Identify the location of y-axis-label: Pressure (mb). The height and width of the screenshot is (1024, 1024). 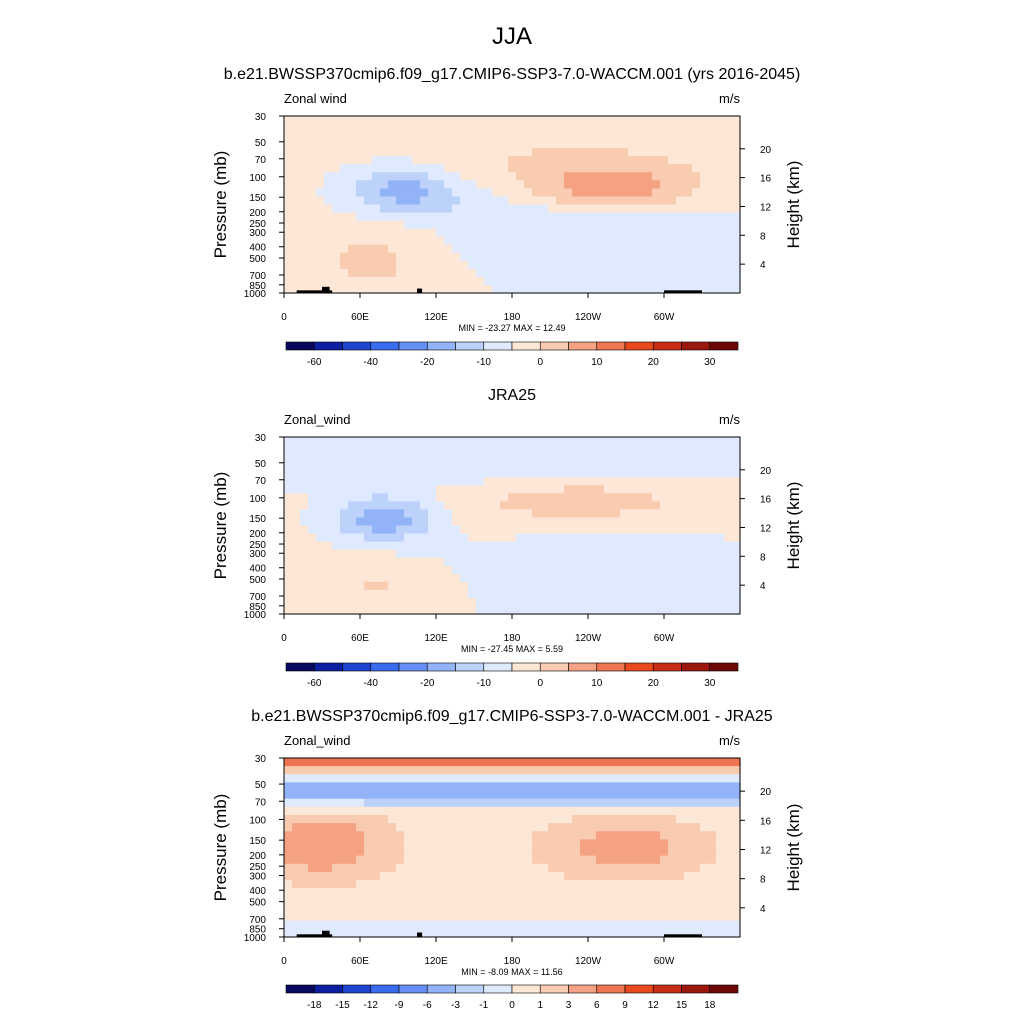
(220, 205).